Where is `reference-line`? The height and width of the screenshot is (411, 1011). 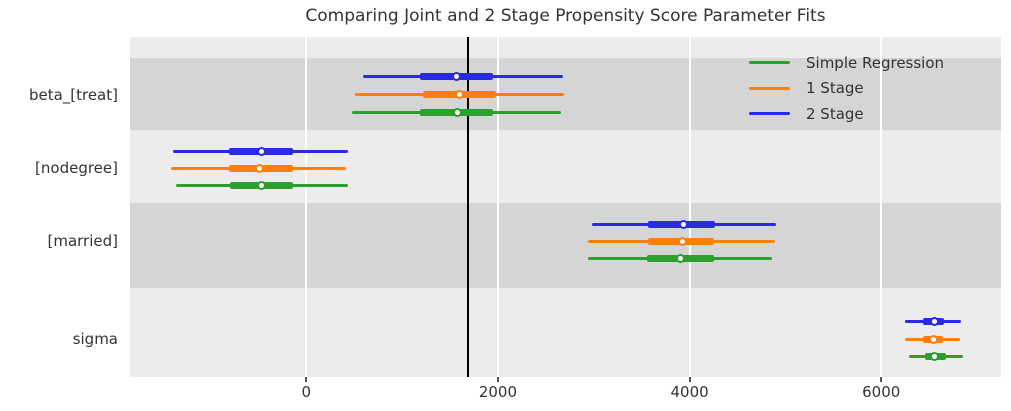 reference-line is located at coordinates (468, 207).